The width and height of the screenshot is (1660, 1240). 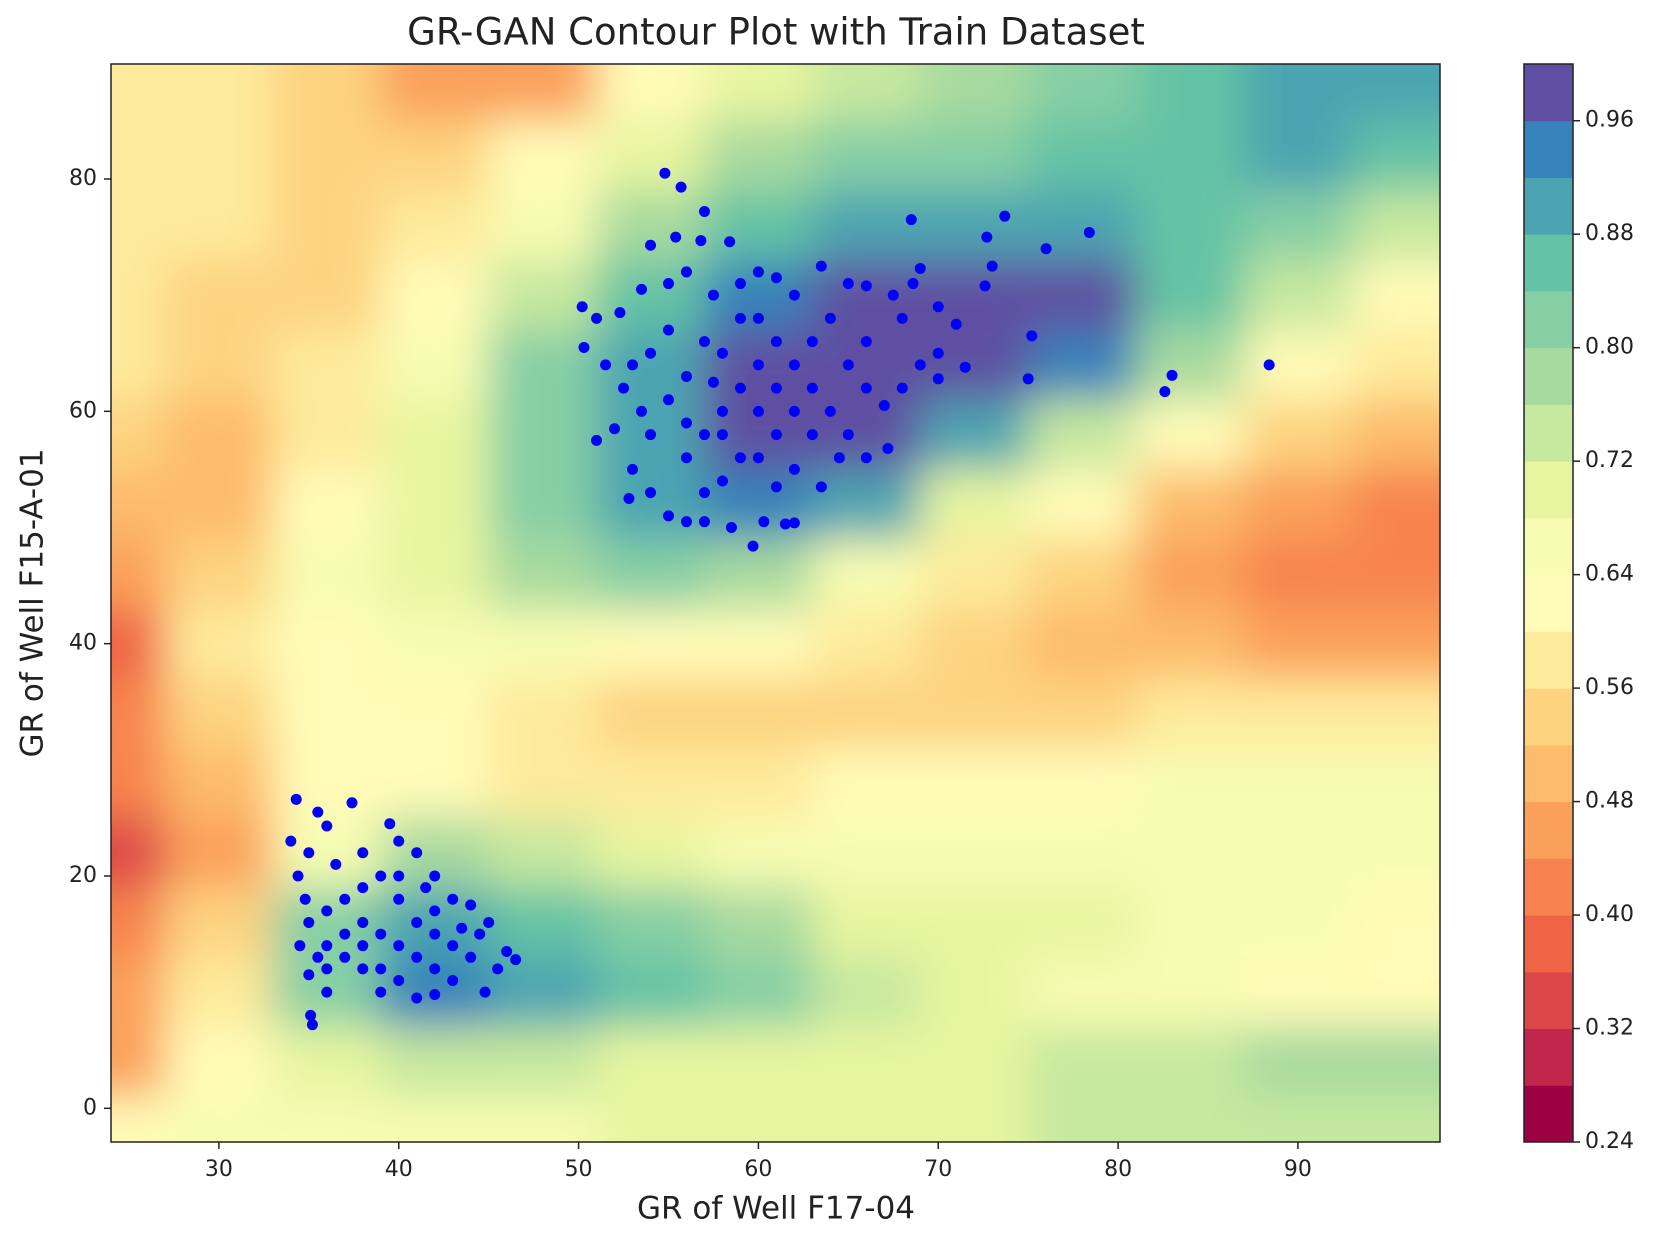 What do you see at coordinates (1548, 603) in the screenshot?
I see `colorbar` at bounding box center [1548, 603].